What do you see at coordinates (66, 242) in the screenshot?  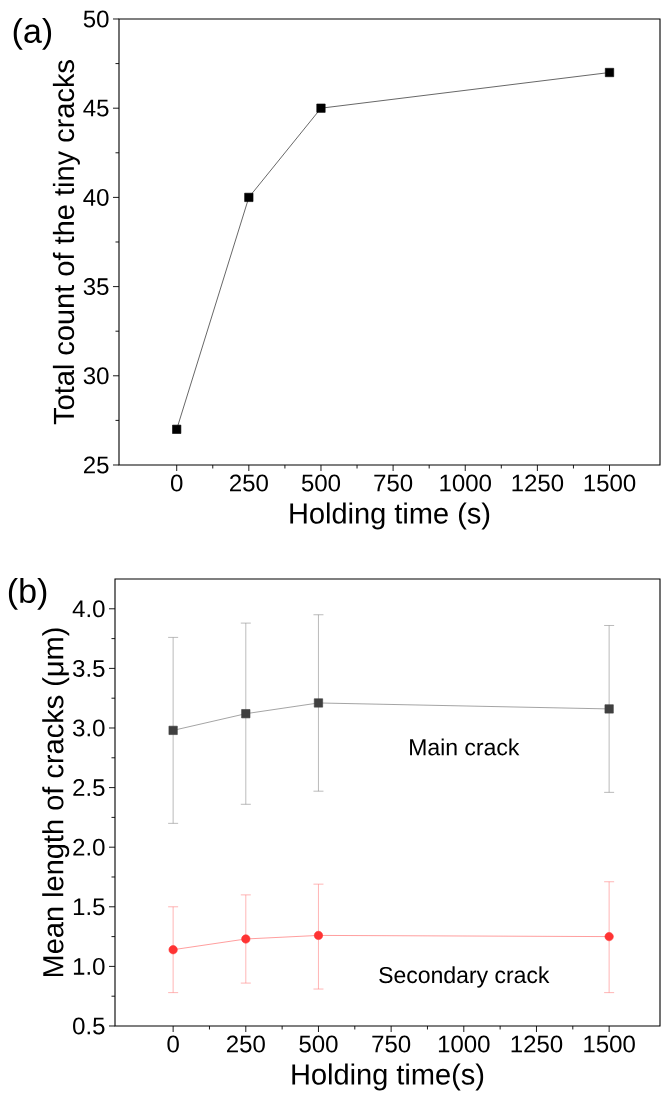 I see `y-axis-title: Total count of the tiny cracks` at bounding box center [66, 242].